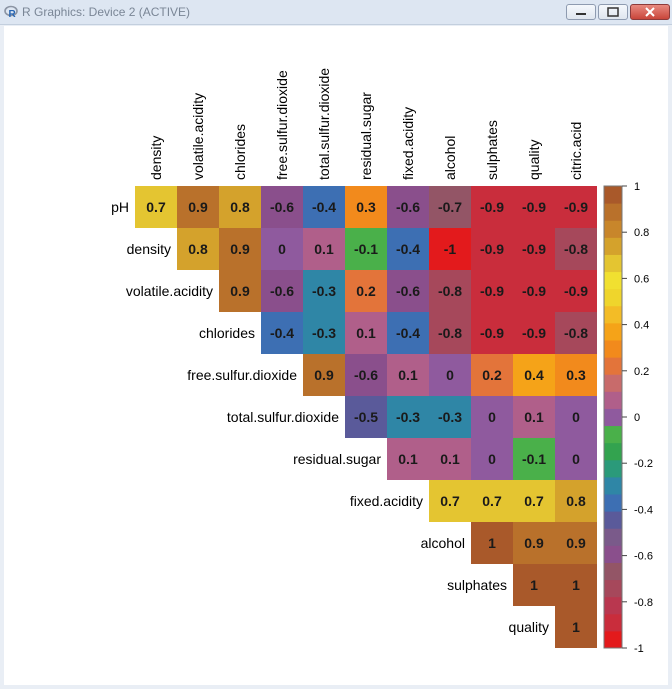  Describe the element at coordinates (120, 207) in the screenshot. I see `row-label: pH` at that location.